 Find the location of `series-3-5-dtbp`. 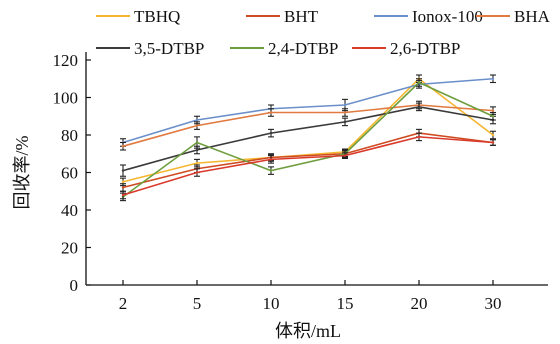

series-3-5-dtbp is located at coordinates (308, 139).